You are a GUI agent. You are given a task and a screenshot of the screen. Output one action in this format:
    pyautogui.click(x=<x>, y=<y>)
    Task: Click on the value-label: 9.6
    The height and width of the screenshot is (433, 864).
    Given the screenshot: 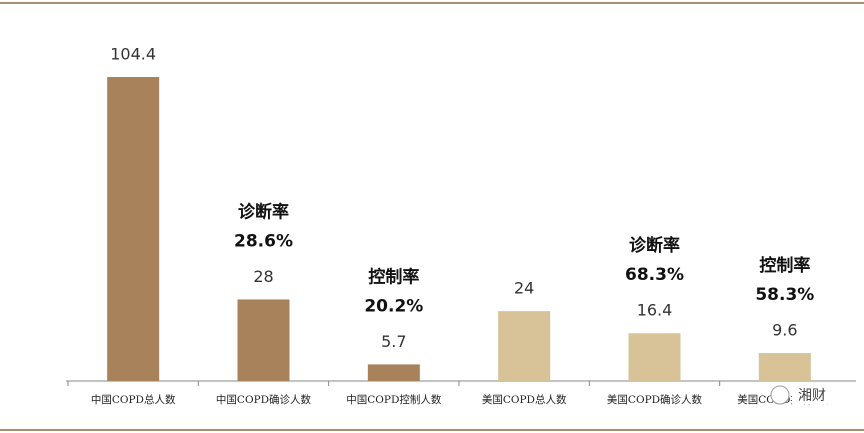 What is the action you would take?
    pyautogui.click(x=784, y=330)
    